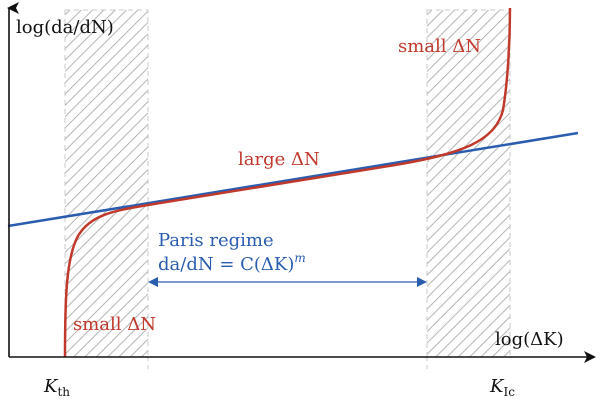 This screenshot has height=407, width=602. I want to click on kth-tick-label: Kth, so click(56, 387).